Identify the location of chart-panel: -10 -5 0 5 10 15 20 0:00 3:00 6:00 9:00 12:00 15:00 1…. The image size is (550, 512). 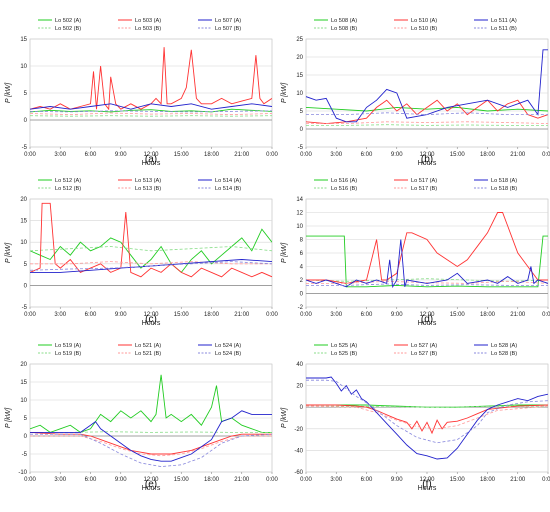
(141, 417).